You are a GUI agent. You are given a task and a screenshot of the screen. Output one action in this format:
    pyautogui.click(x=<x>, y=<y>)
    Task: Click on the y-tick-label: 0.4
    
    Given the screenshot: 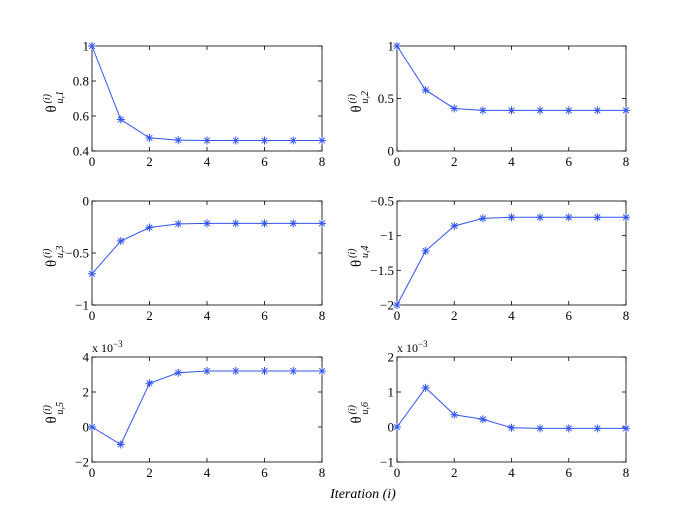 What is the action you would take?
    pyautogui.click(x=81, y=151)
    